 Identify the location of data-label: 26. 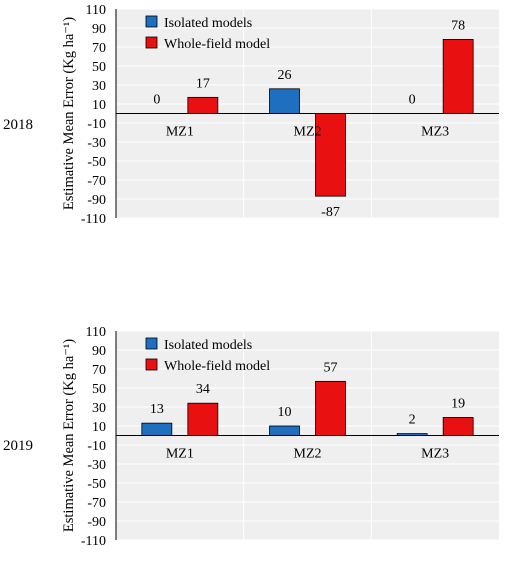
(285, 75).